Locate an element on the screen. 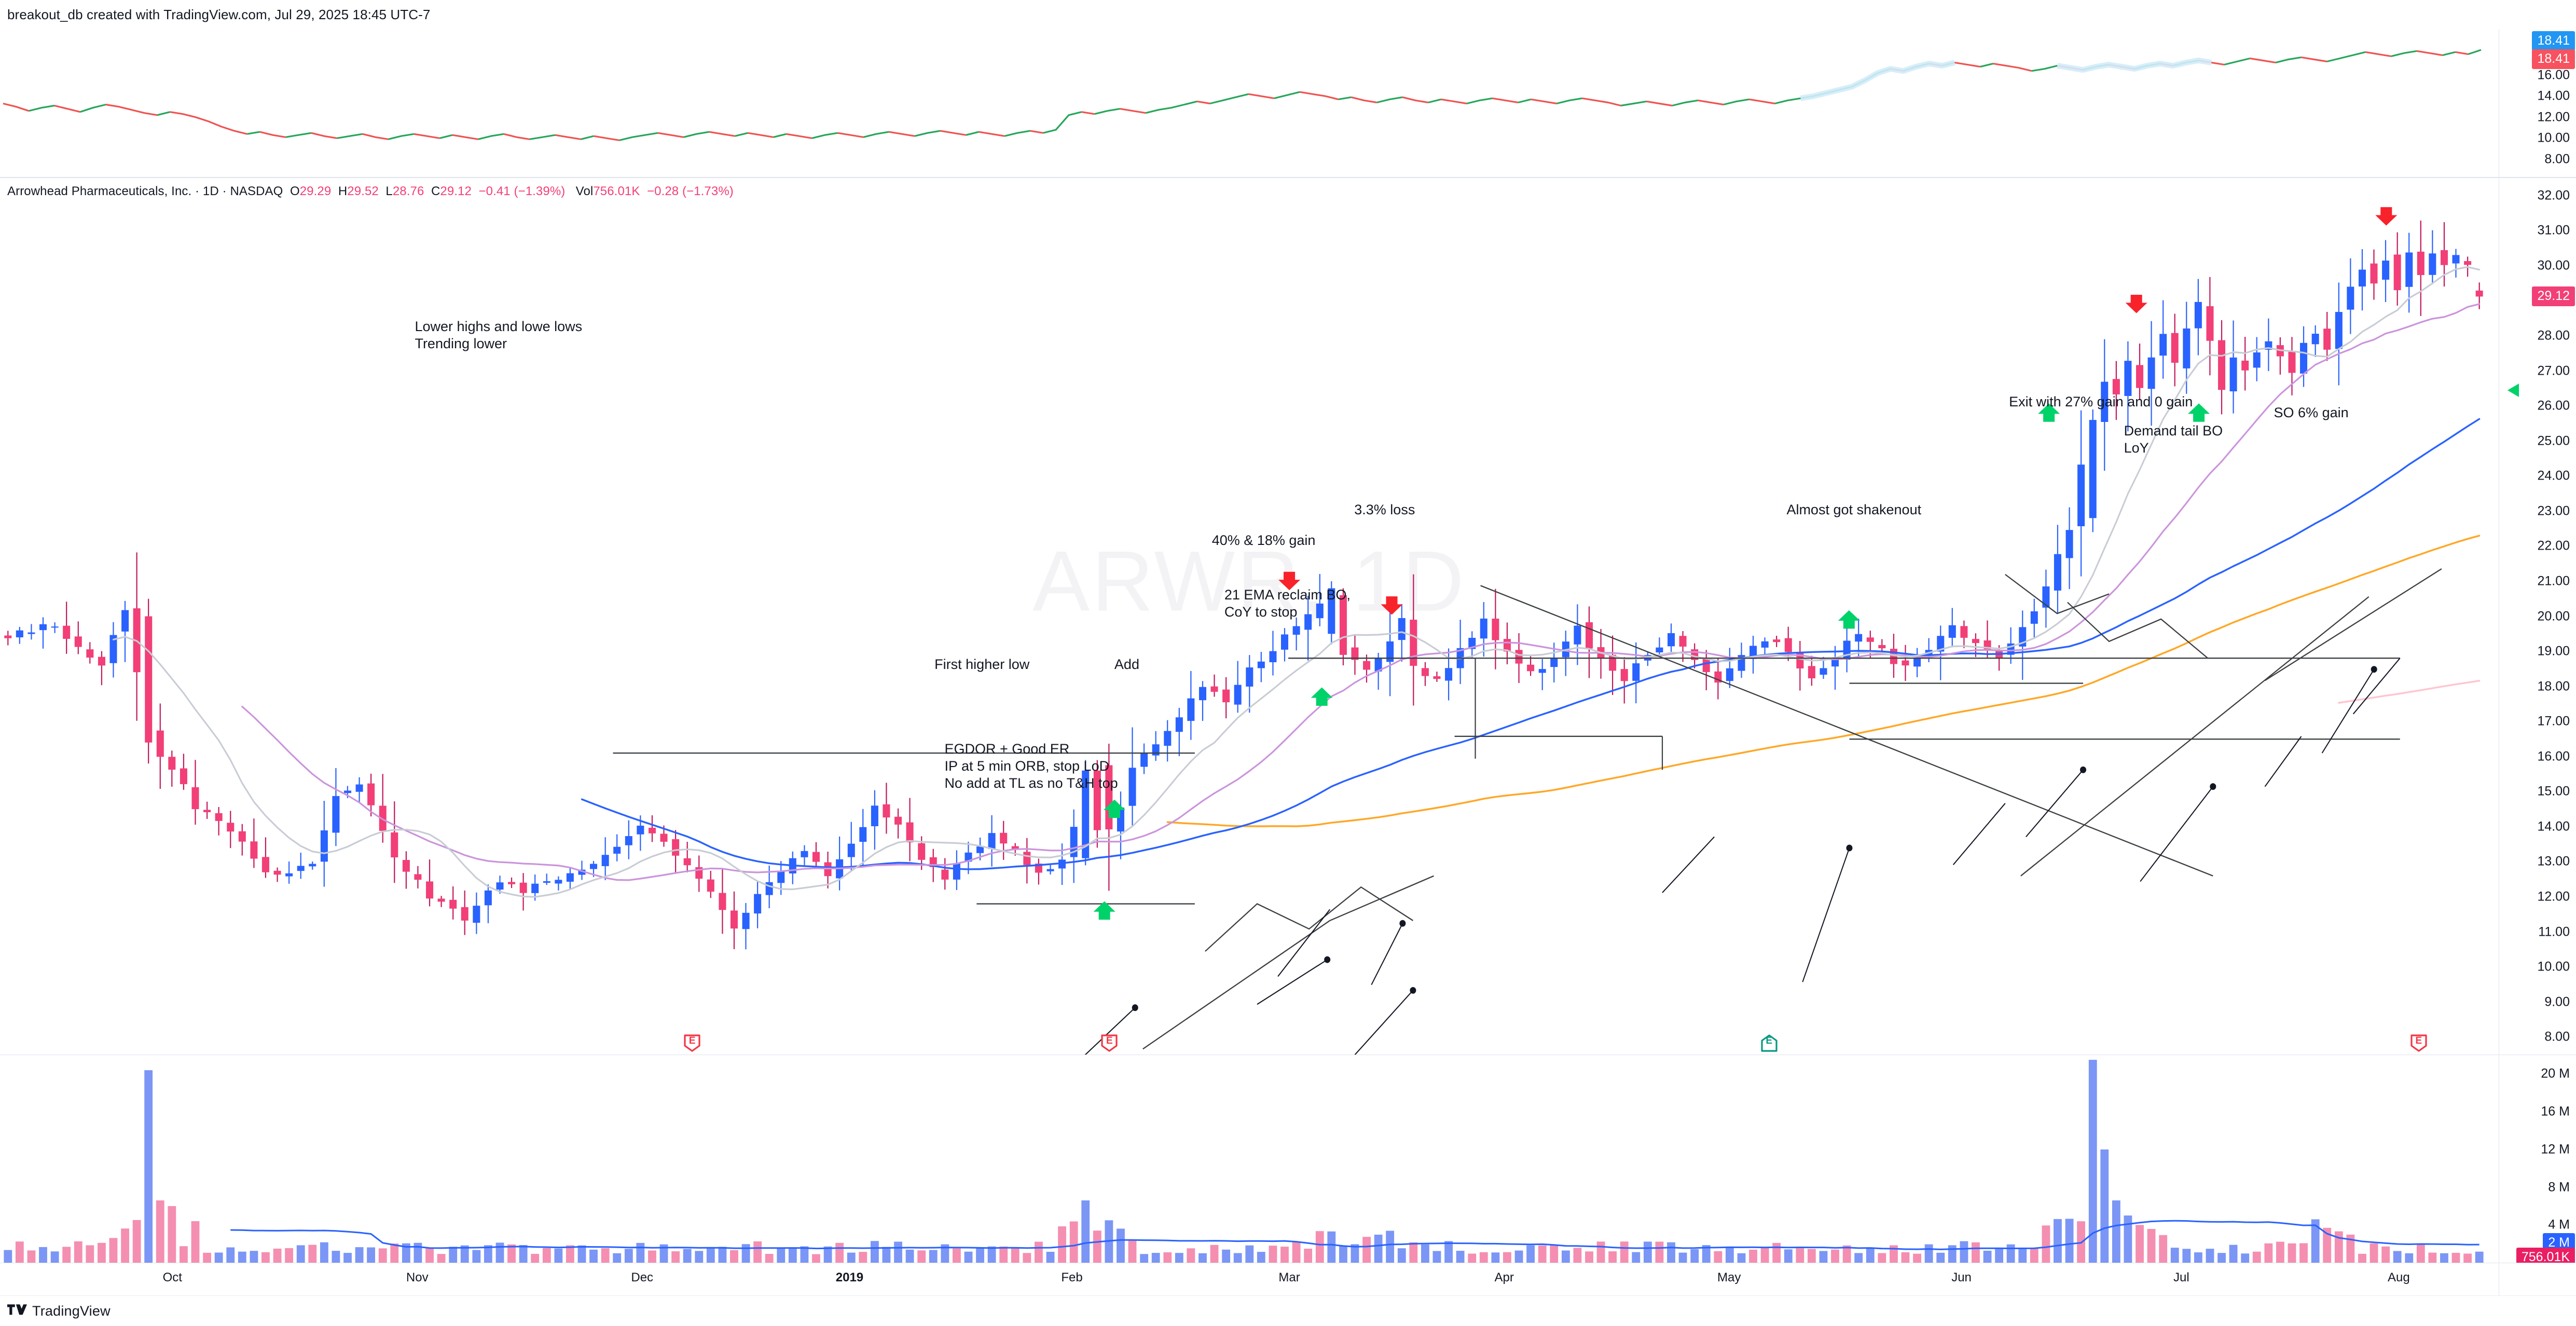 This screenshot has width=2576, height=1326. time-axis-tick: May is located at coordinates (1729, 1277).